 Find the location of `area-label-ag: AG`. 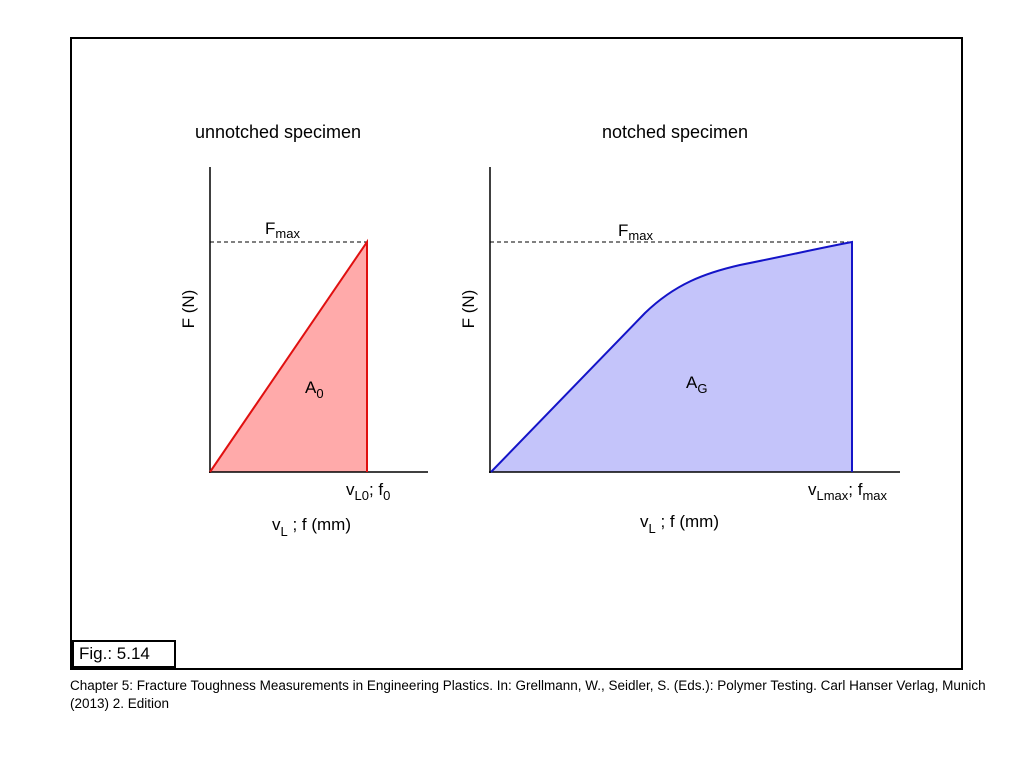

area-label-ag: AG is located at coordinates (696, 384).